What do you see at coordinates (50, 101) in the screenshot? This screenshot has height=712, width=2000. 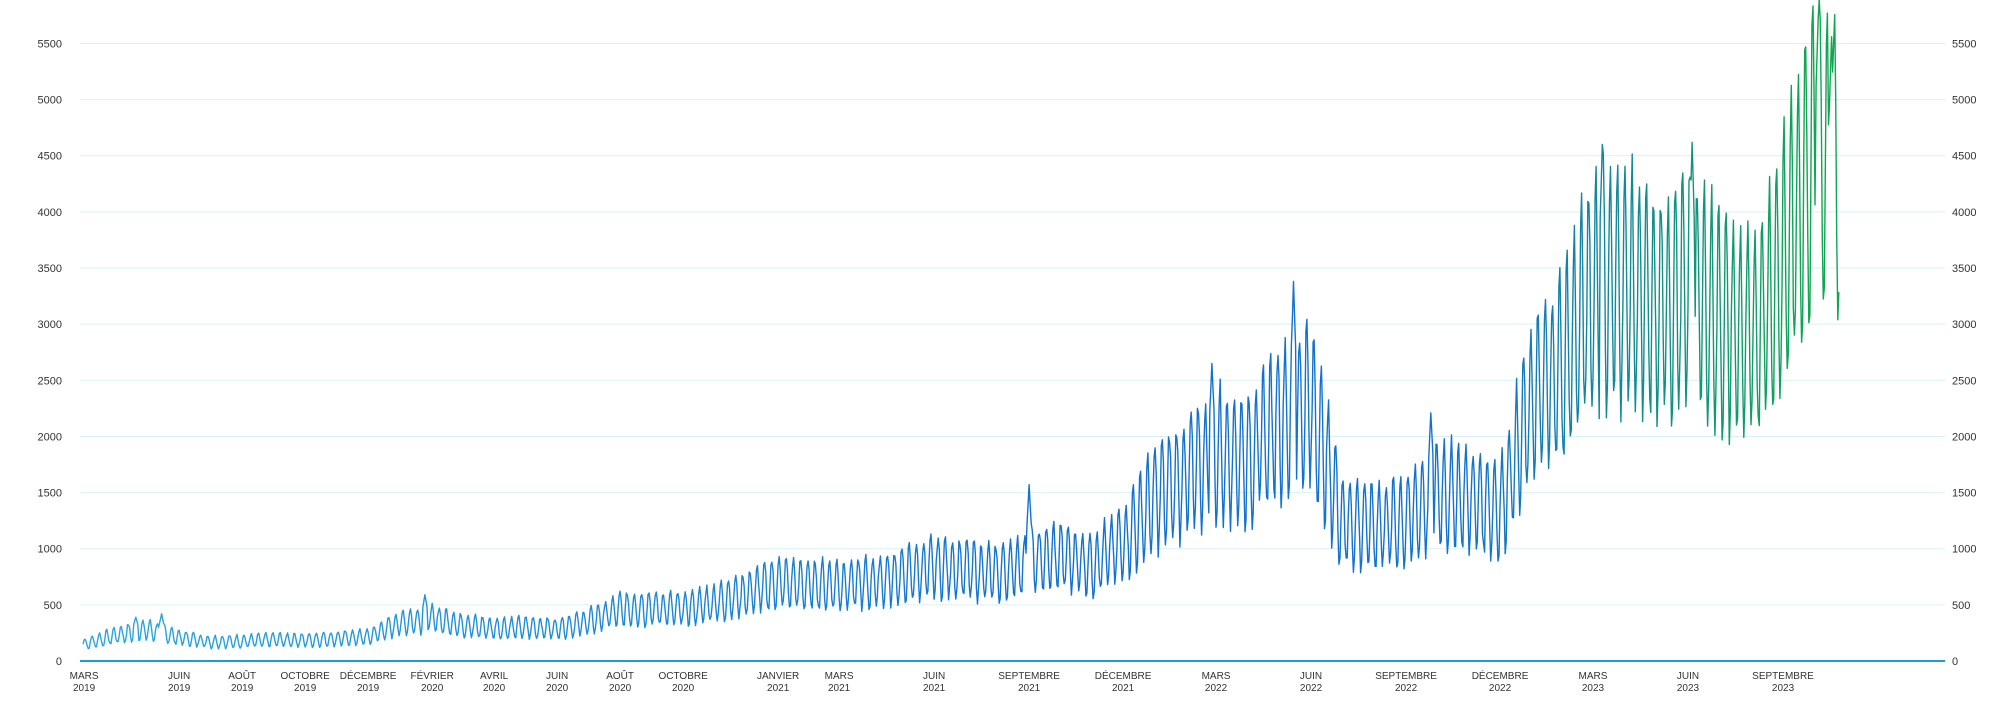 I see `y-tick-label-left: 5000` at bounding box center [50, 101].